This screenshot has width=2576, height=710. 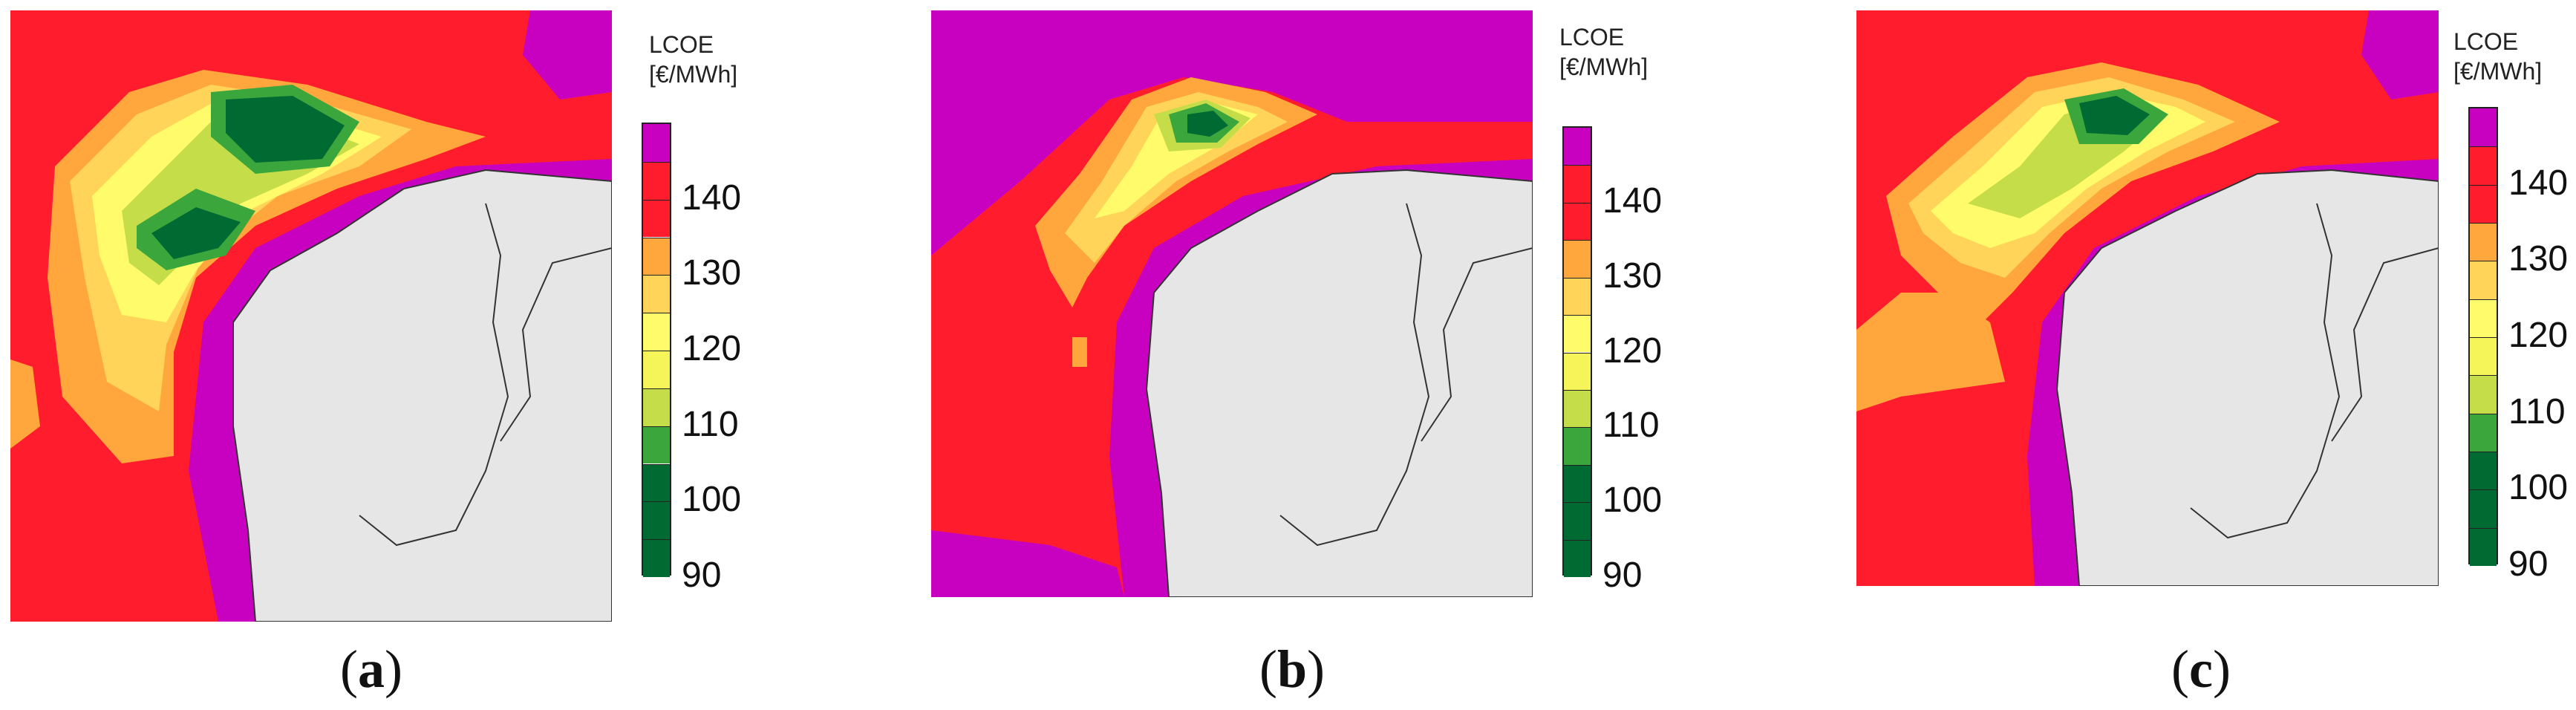 I want to click on map-a-offshore-far, so click(x=567, y=55).